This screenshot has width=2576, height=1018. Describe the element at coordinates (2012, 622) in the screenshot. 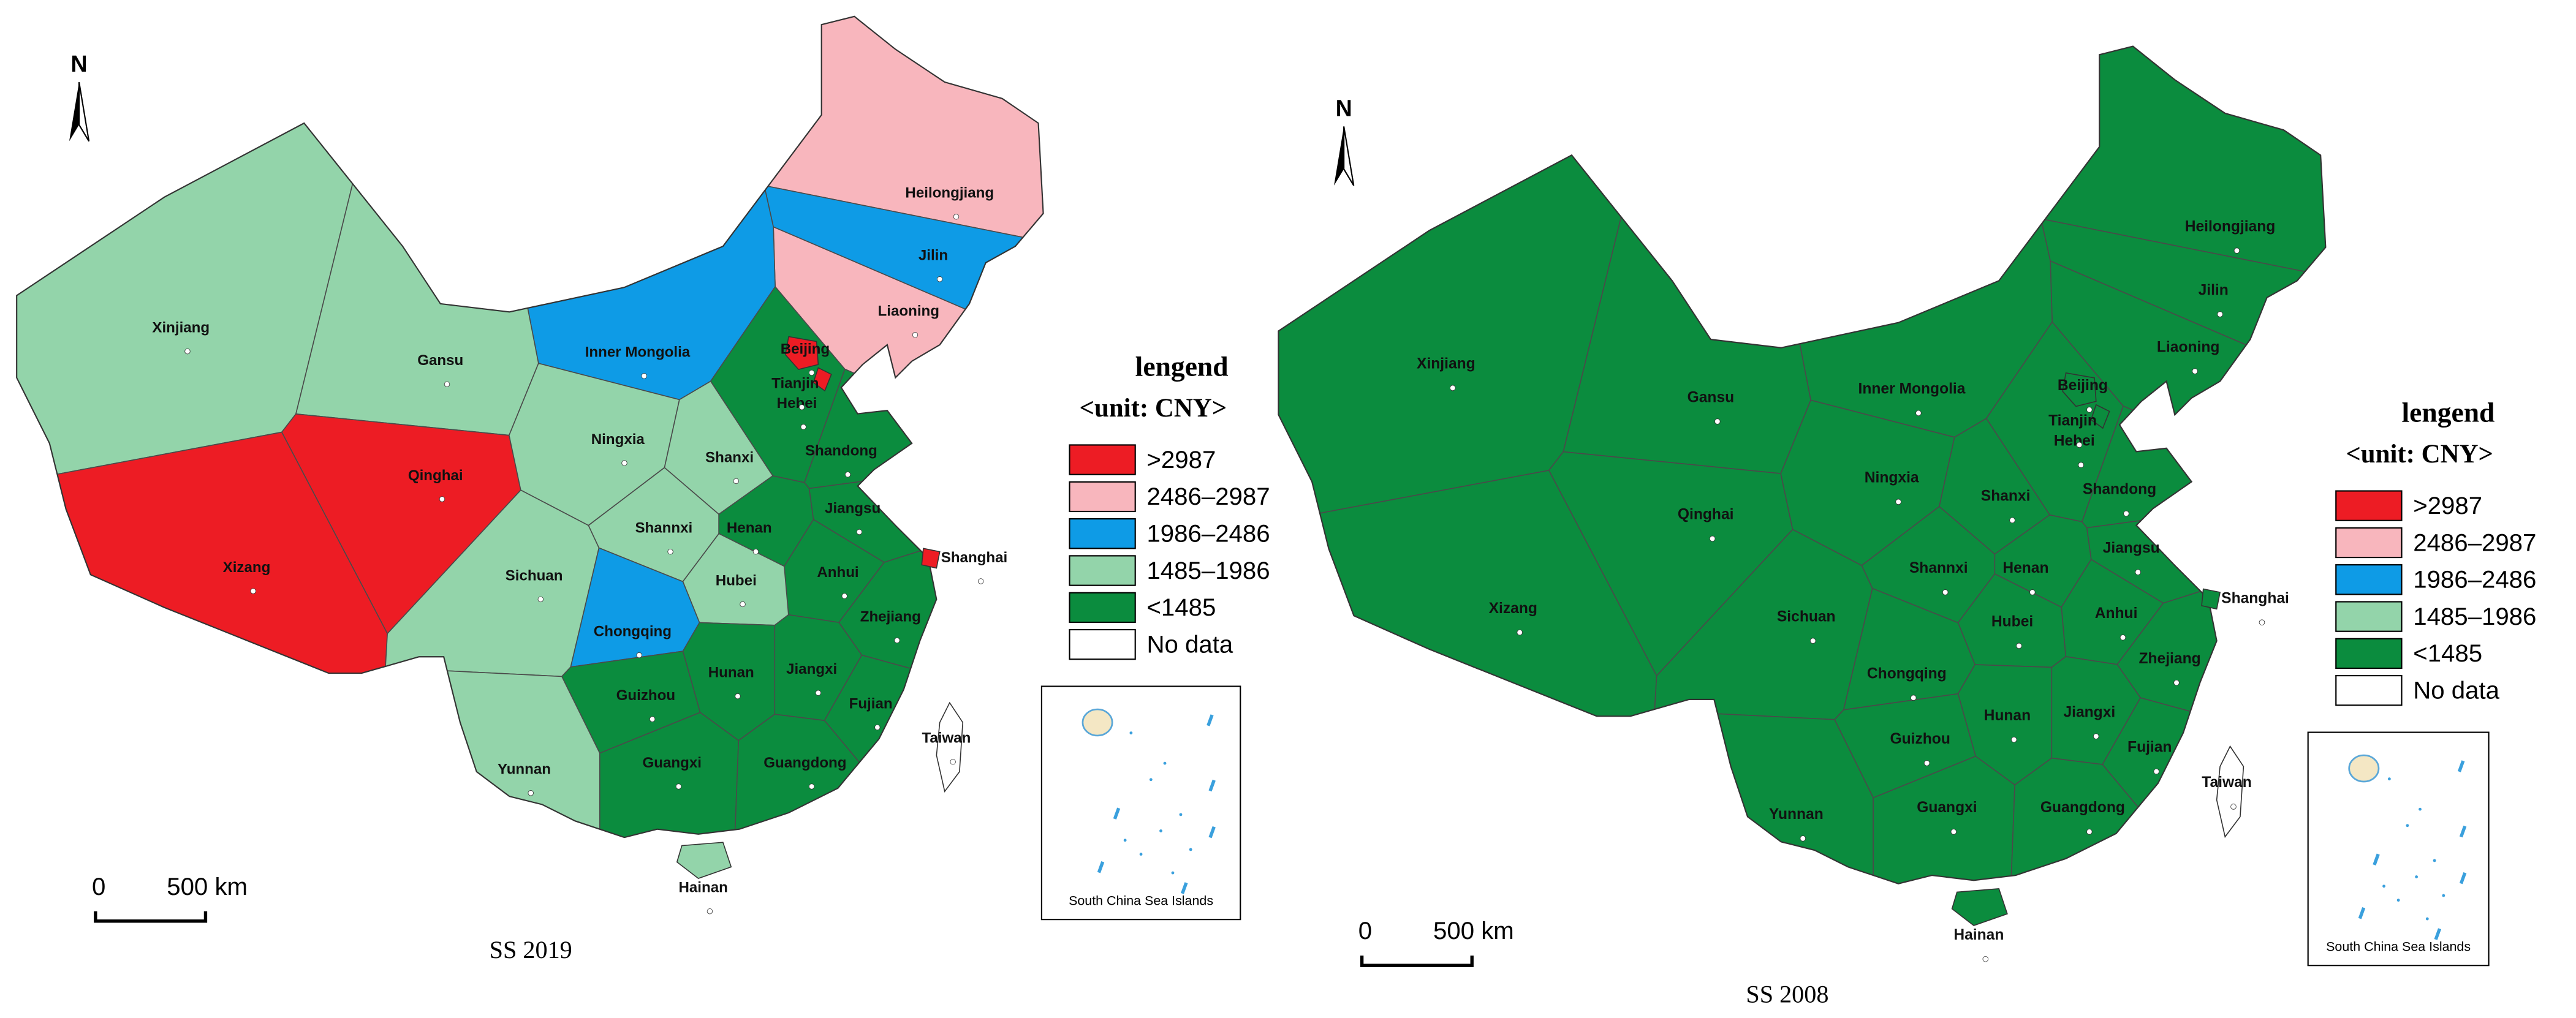

I see `province-label: Hubei` at that location.